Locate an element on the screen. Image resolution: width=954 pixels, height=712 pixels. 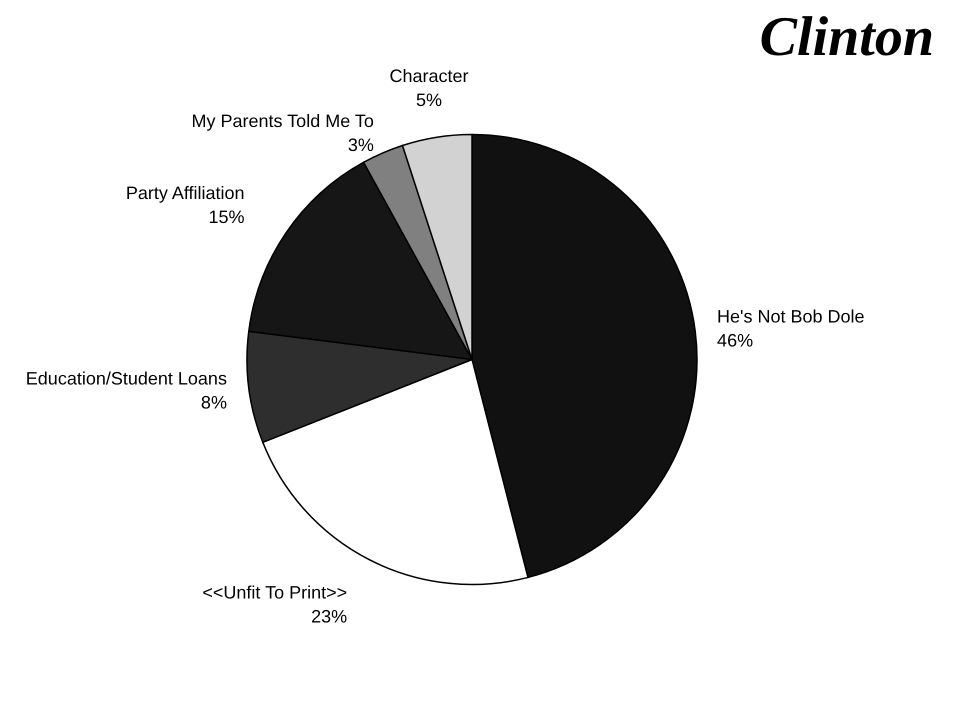
data-label: 8% is located at coordinates (213, 402).